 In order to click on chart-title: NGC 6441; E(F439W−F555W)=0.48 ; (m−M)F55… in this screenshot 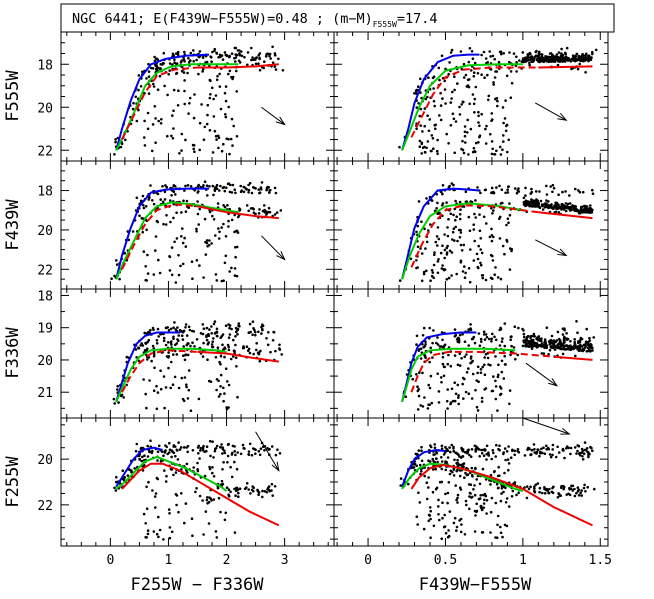, I will do `click(254, 20)`.